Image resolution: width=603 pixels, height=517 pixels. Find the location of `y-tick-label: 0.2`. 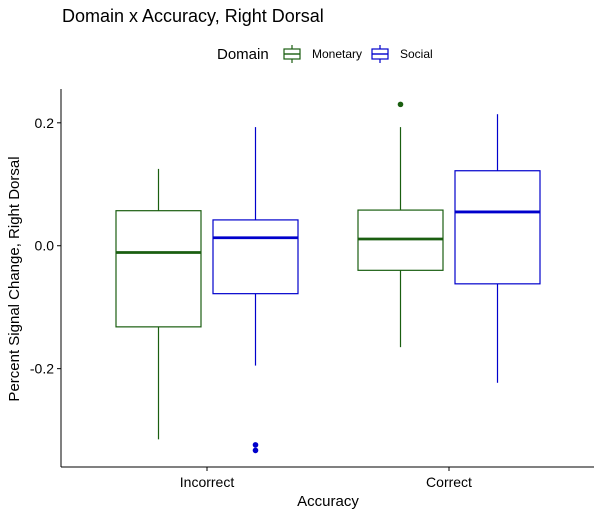

y-tick-label: 0.2 is located at coordinates (45, 123).